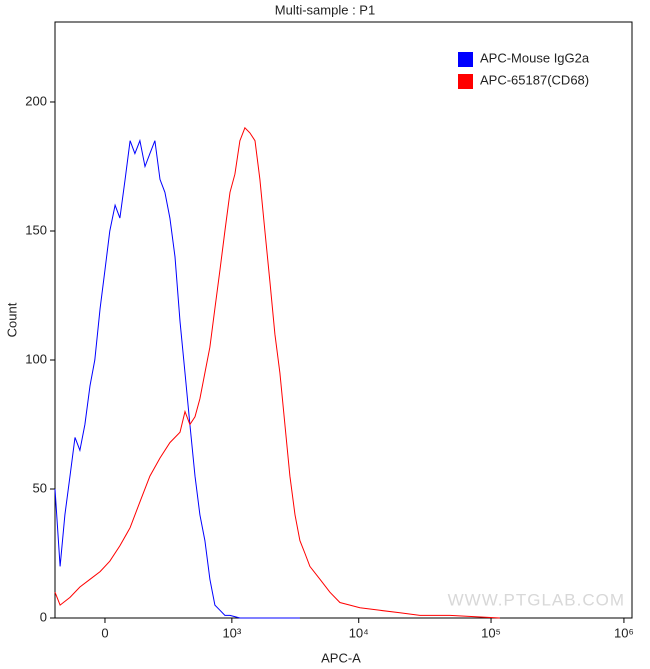  What do you see at coordinates (36, 100) in the screenshot?
I see `y-tick-label: 200` at bounding box center [36, 100].